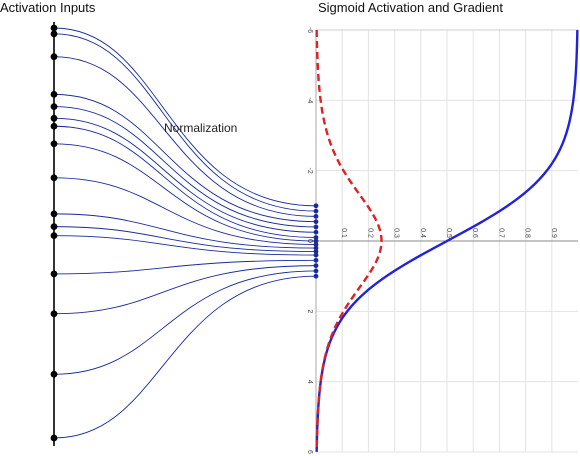 Image resolution: width=580 pixels, height=456 pixels. What do you see at coordinates (201, 128) in the screenshot?
I see `normalization-label: Normalization` at bounding box center [201, 128].